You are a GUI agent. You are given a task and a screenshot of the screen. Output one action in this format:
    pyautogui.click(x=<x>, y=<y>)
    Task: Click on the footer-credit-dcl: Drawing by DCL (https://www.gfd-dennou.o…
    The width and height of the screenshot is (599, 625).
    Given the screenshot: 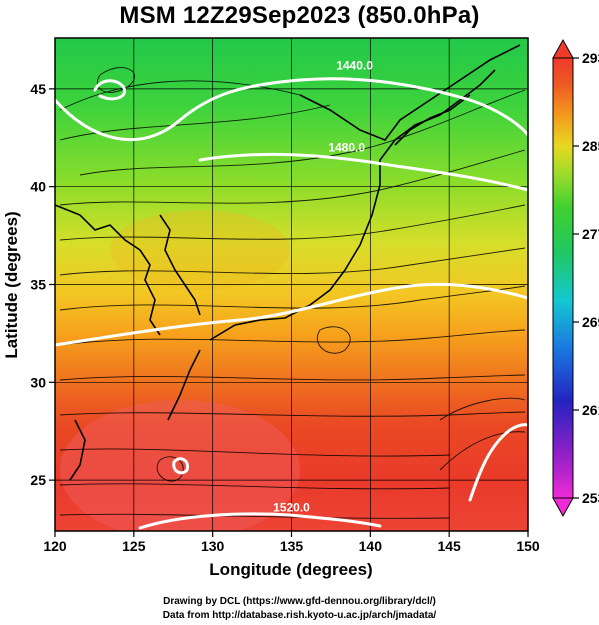 What is the action you would take?
    pyautogui.click(x=299, y=601)
    